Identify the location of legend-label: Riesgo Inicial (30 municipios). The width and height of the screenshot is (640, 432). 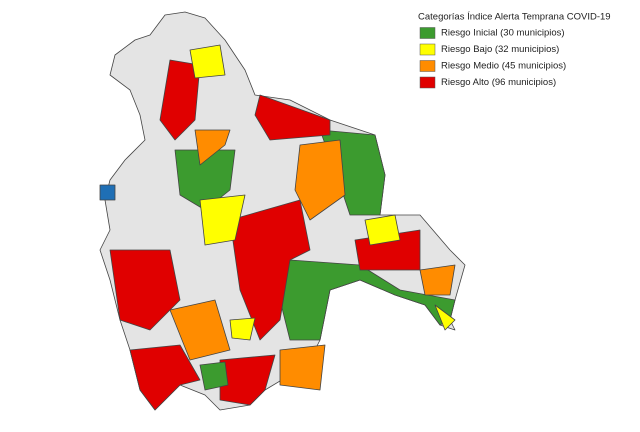
(503, 33).